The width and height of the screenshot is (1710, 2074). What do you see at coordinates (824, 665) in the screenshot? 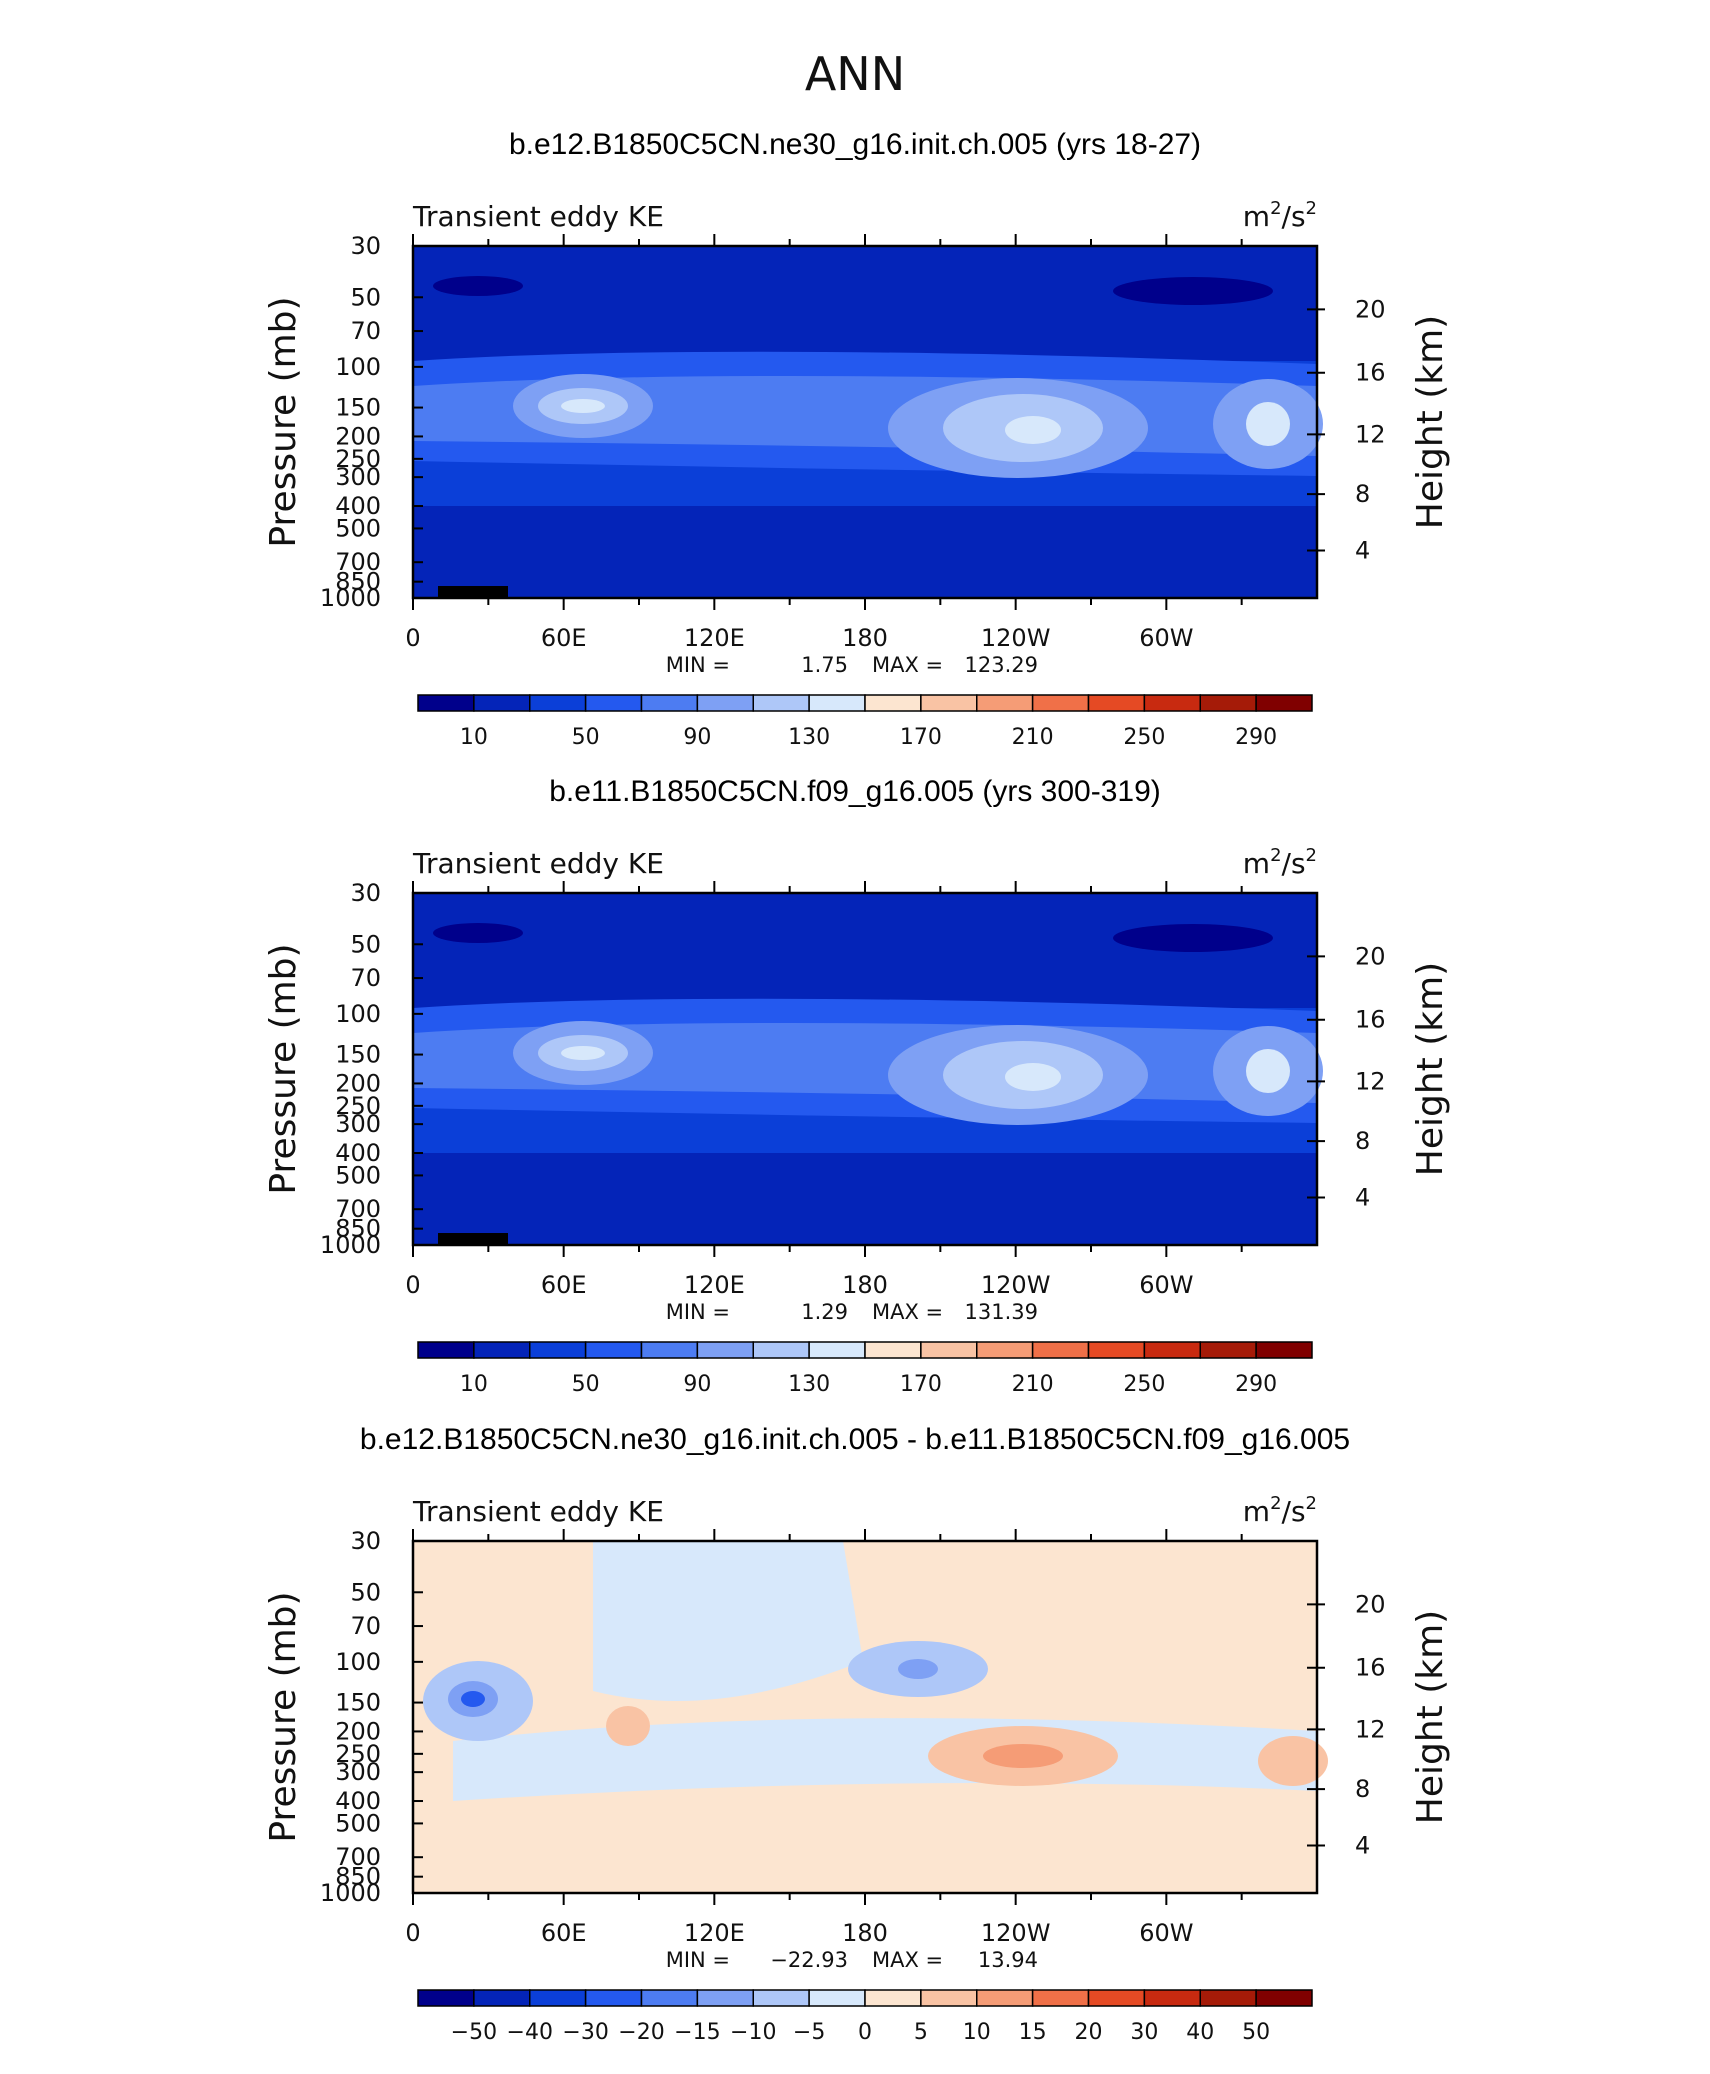
I see `min-value: 1.75` at bounding box center [824, 665].